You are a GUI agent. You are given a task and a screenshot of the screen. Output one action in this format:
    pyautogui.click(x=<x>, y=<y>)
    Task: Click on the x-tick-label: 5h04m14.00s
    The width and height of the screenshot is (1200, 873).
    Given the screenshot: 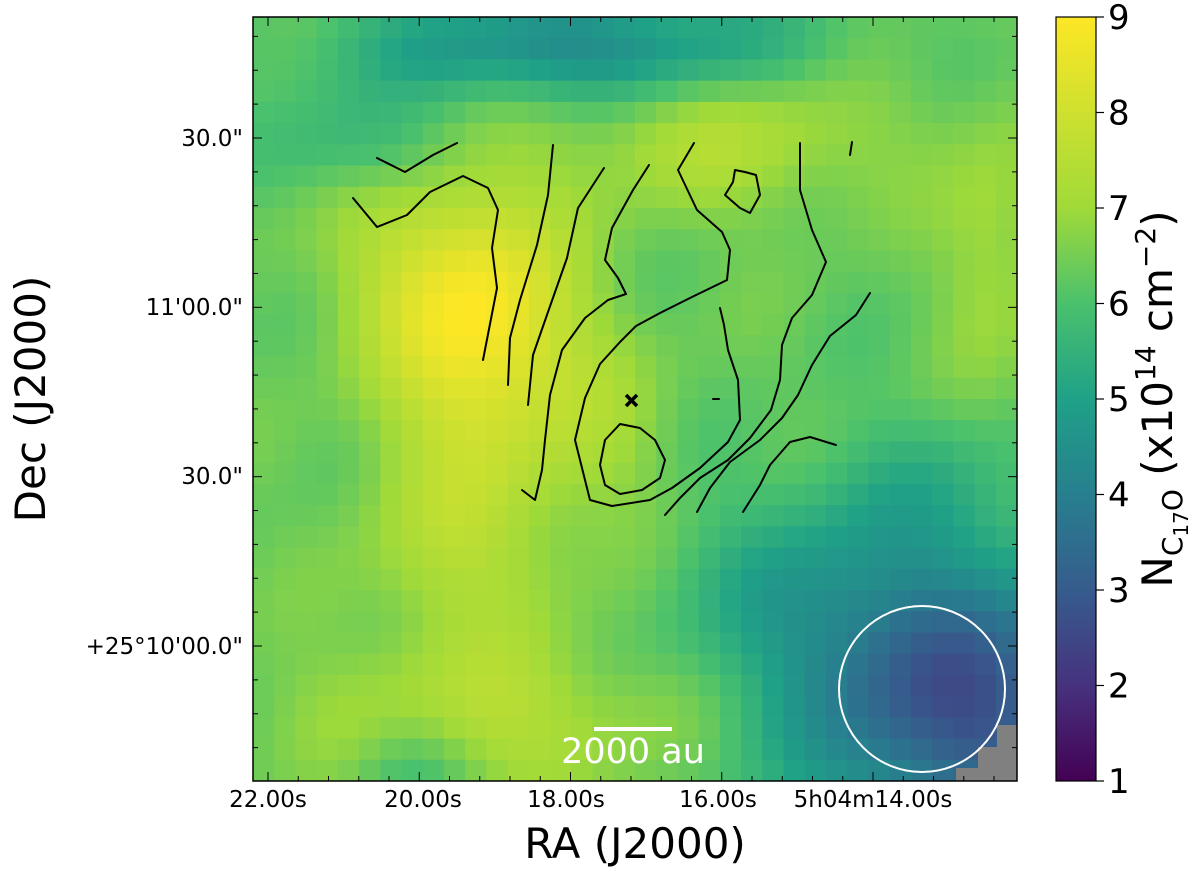 What is the action you would take?
    pyautogui.click(x=873, y=800)
    